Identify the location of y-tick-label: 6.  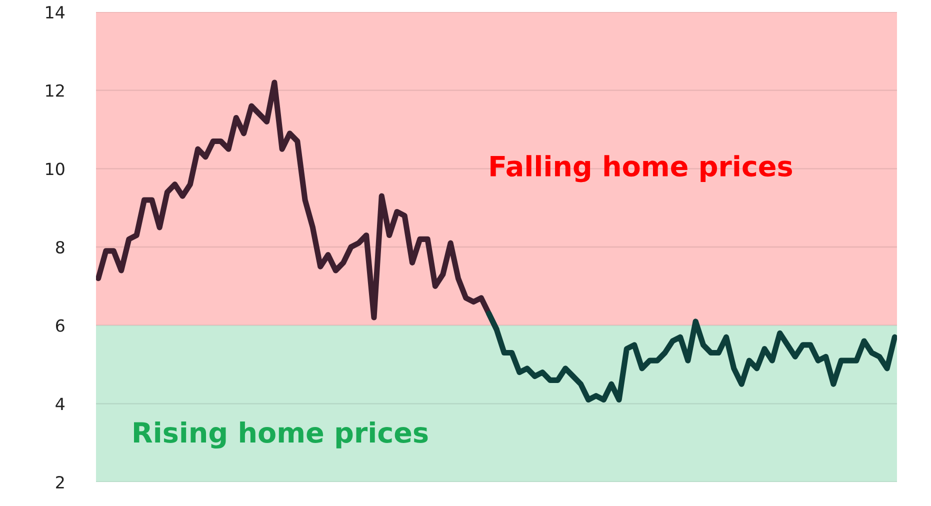
(60, 325).